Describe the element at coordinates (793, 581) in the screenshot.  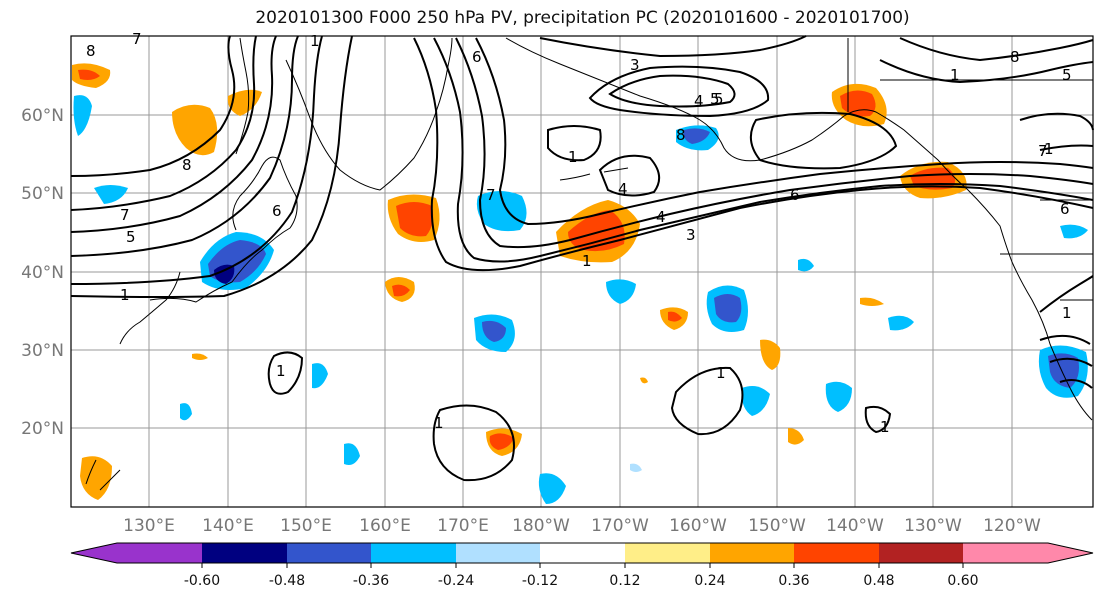
I see `colorbar-tick-label: 0.36` at that location.